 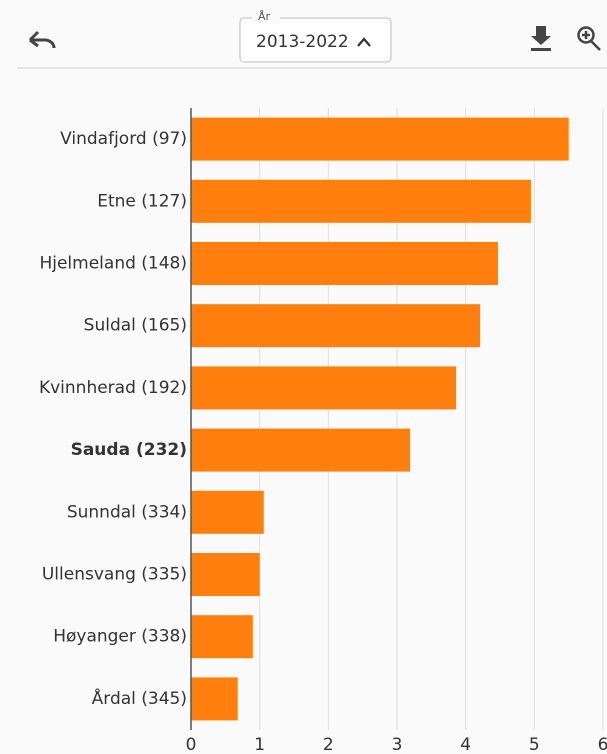 I want to click on y-tick-label: Sunndal (334), so click(x=127, y=512).